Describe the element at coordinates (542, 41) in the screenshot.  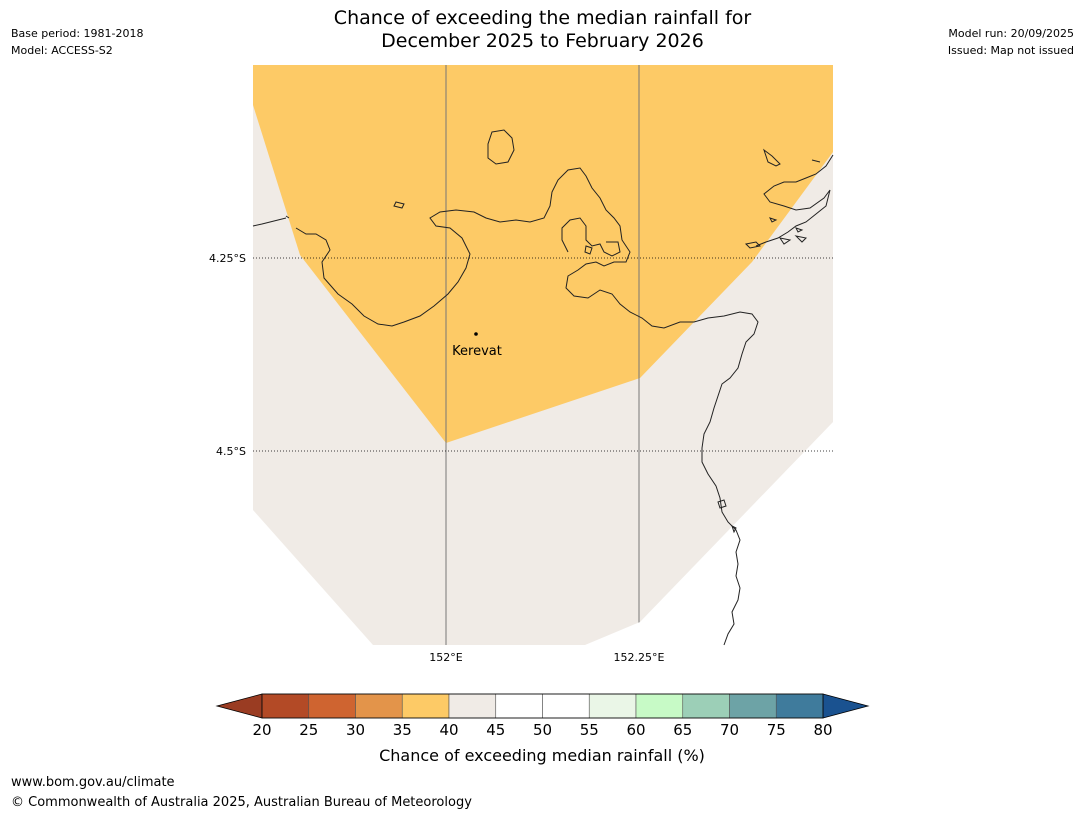
I see `title-line-2: December 2025 to February 2026` at that location.